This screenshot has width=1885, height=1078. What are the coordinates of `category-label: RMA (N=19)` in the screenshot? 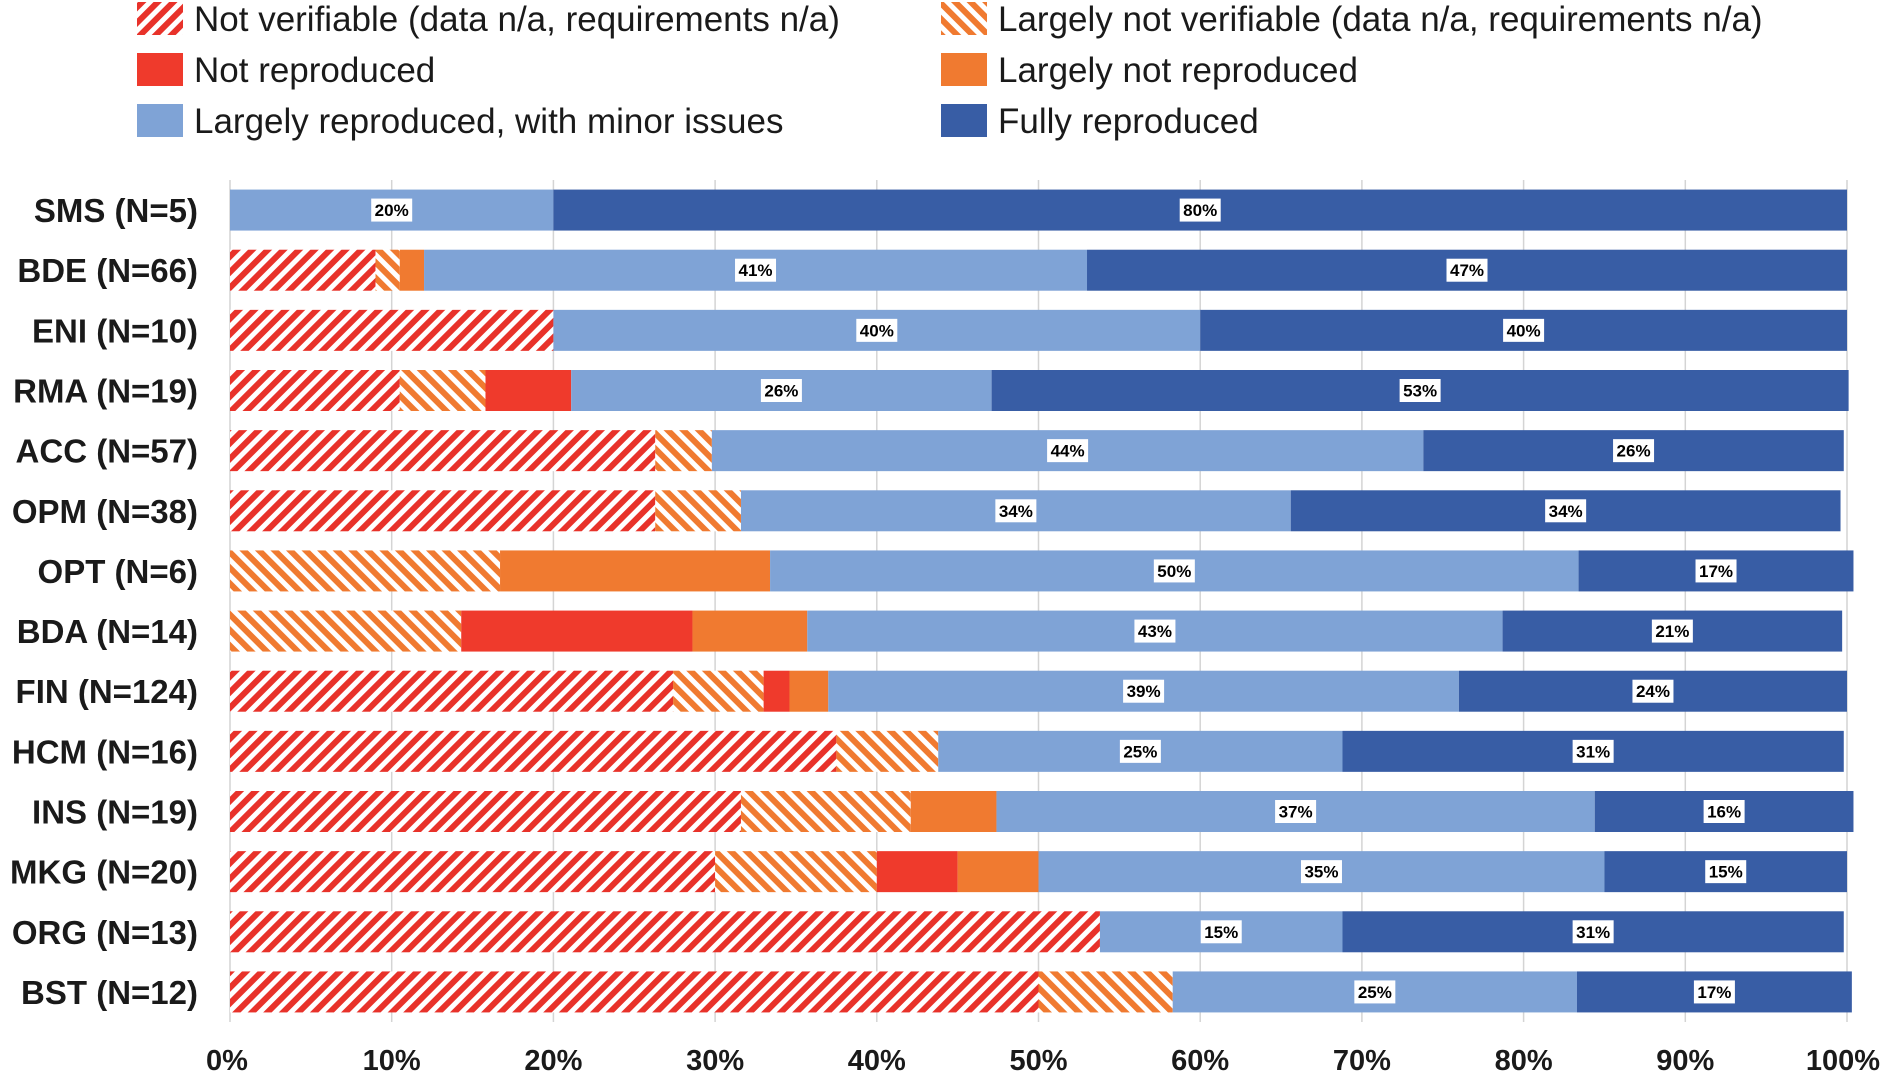 It's located at (105, 391).